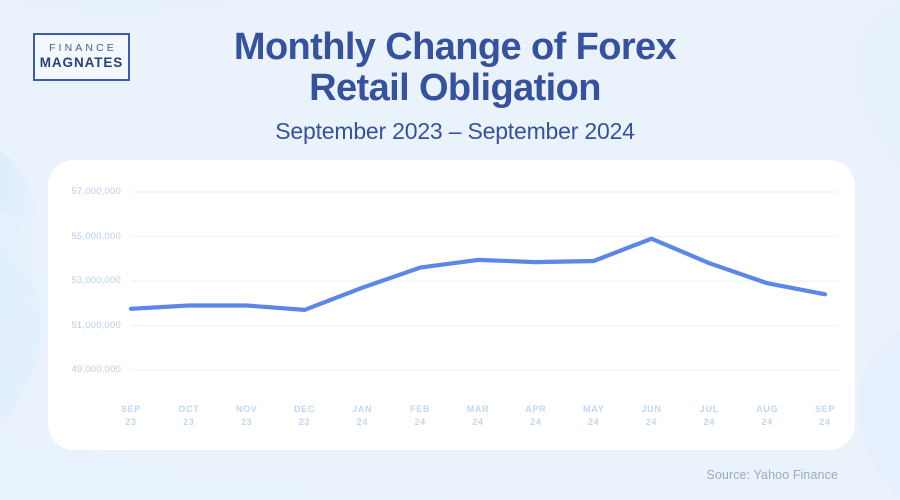 The image size is (900, 500). I want to click on logo-text-magnates: MAGNATES, so click(81, 63).